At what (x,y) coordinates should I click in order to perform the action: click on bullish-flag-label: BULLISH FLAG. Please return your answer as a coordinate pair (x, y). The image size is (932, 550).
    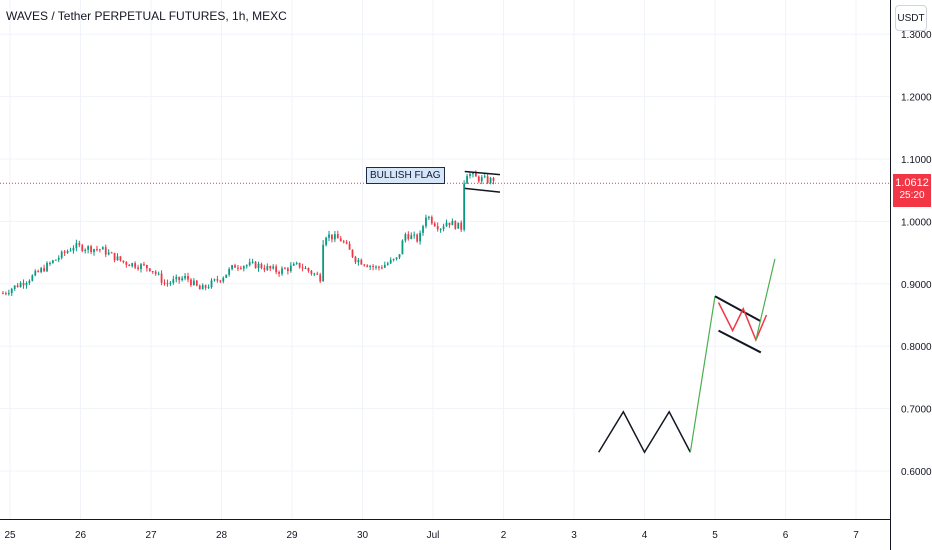
    Looking at the image, I should click on (405, 175).